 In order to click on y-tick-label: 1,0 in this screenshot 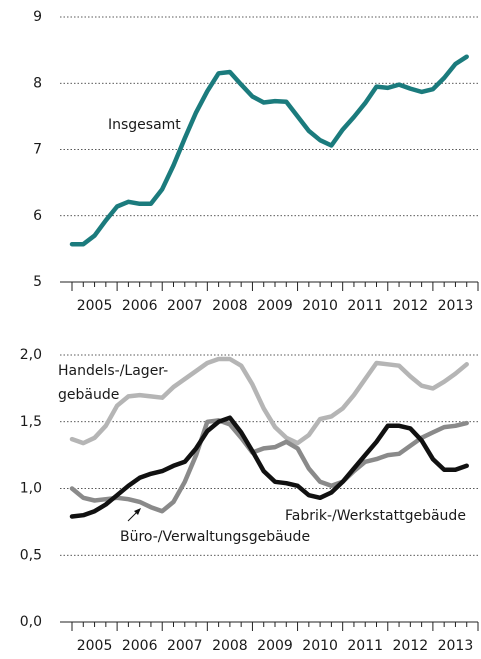, I will do `click(31, 489)`.